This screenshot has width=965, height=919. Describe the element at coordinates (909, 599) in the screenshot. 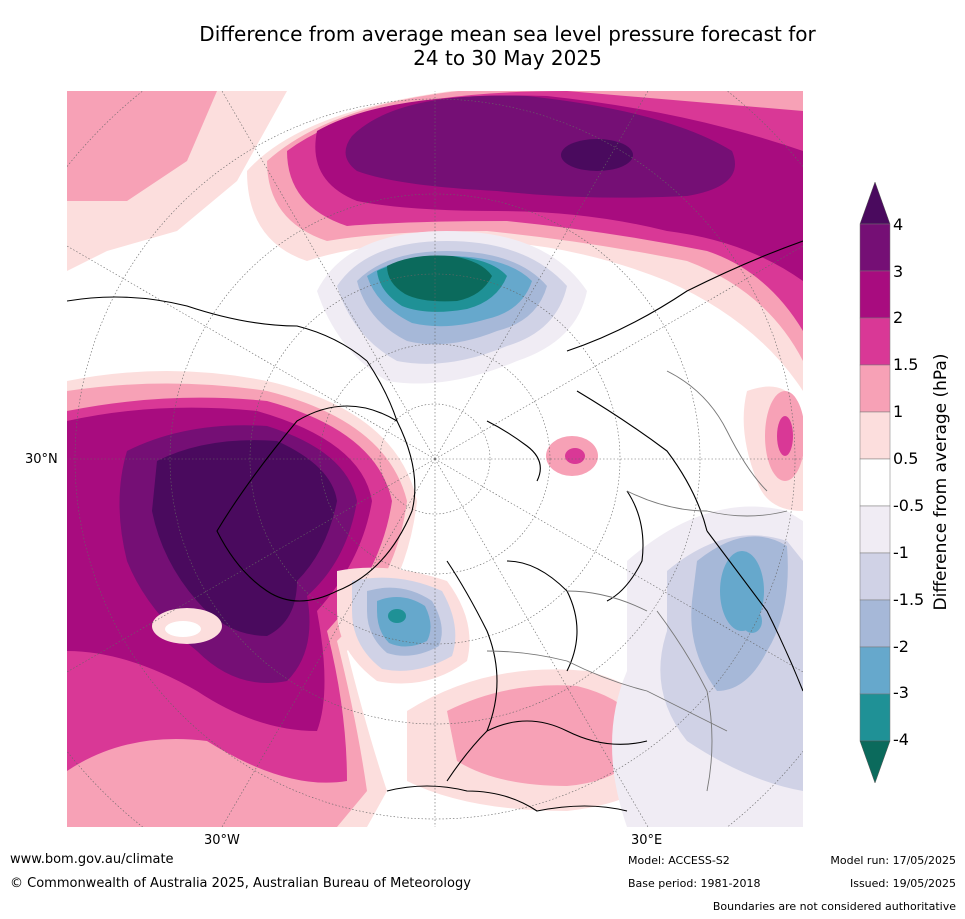

I see `colorbar-tick: -1.5` at that location.